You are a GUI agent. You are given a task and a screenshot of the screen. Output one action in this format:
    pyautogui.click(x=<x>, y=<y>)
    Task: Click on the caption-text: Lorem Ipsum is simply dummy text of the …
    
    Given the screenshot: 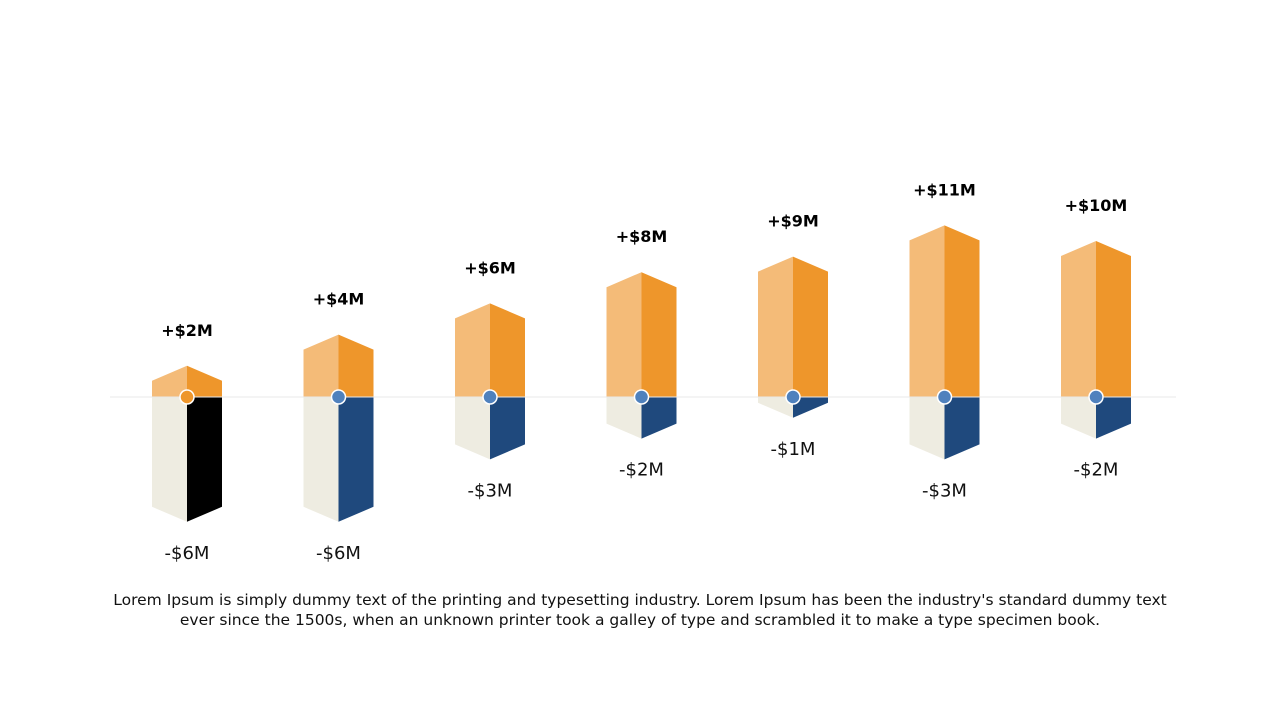 What is the action you would take?
    pyautogui.click(x=640, y=610)
    